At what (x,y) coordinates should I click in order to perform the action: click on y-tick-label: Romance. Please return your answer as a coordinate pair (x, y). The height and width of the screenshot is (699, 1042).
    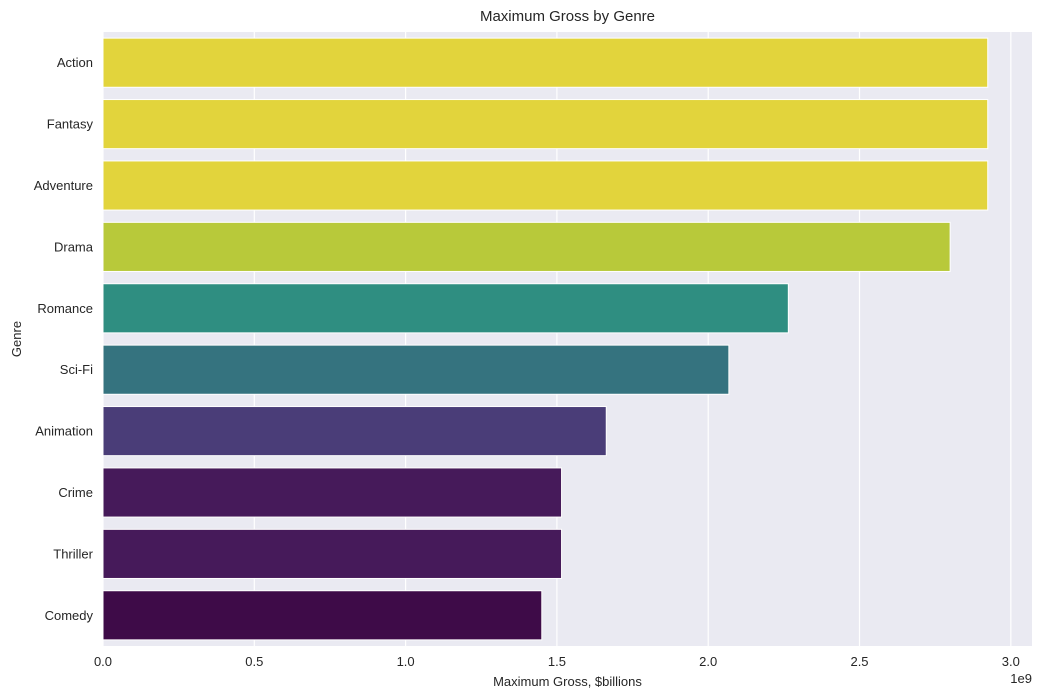
    Looking at the image, I should click on (65, 308).